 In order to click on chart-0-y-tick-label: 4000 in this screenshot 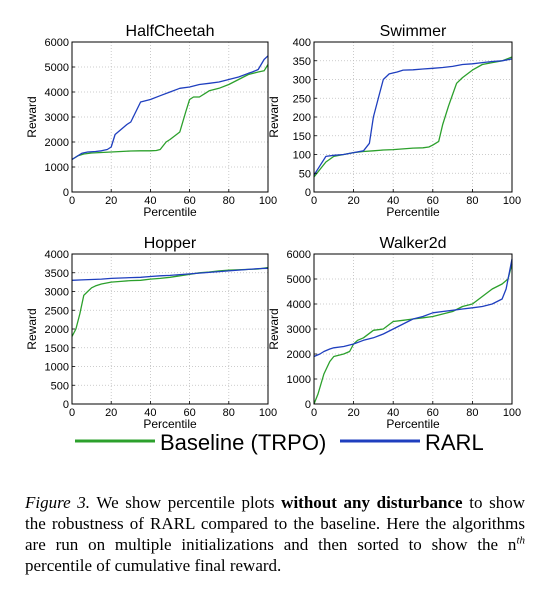, I will do `click(57, 93)`.